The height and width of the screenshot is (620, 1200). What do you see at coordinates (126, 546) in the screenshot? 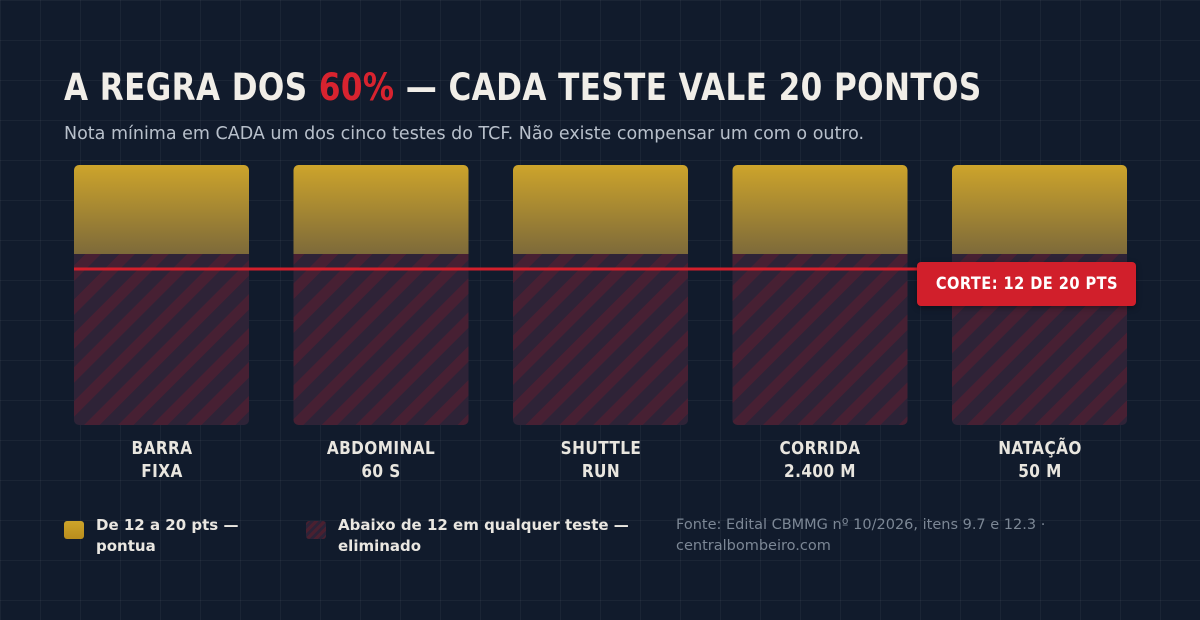
I see `legend-pass-line-2: pontua` at bounding box center [126, 546].